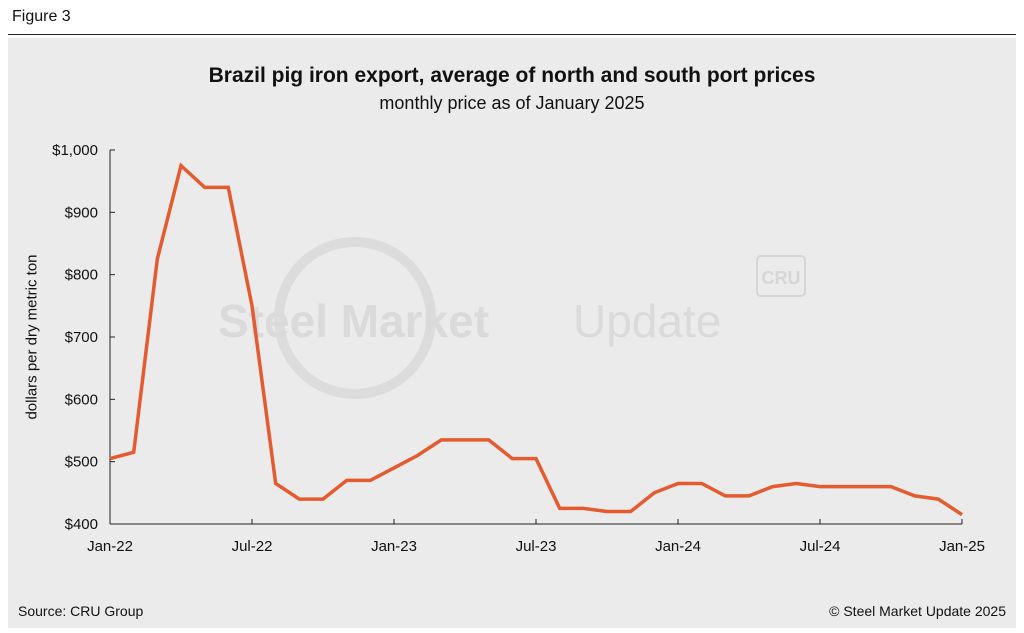 The image size is (1024, 633). What do you see at coordinates (394, 546) in the screenshot?
I see `x-tick-label: Jan-23` at bounding box center [394, 546].